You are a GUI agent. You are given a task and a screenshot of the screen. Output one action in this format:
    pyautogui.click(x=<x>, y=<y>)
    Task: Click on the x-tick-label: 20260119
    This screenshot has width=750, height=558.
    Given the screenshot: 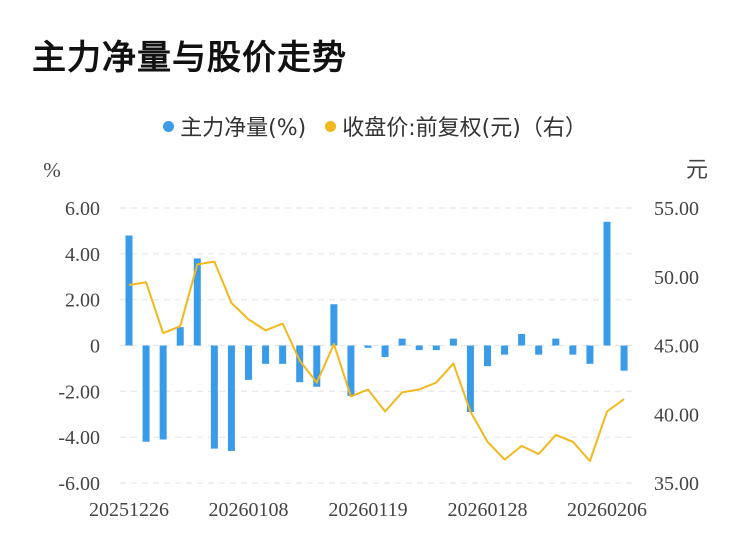 What is the action you would take?
    pyautogui.click(x=367, y=510)
    